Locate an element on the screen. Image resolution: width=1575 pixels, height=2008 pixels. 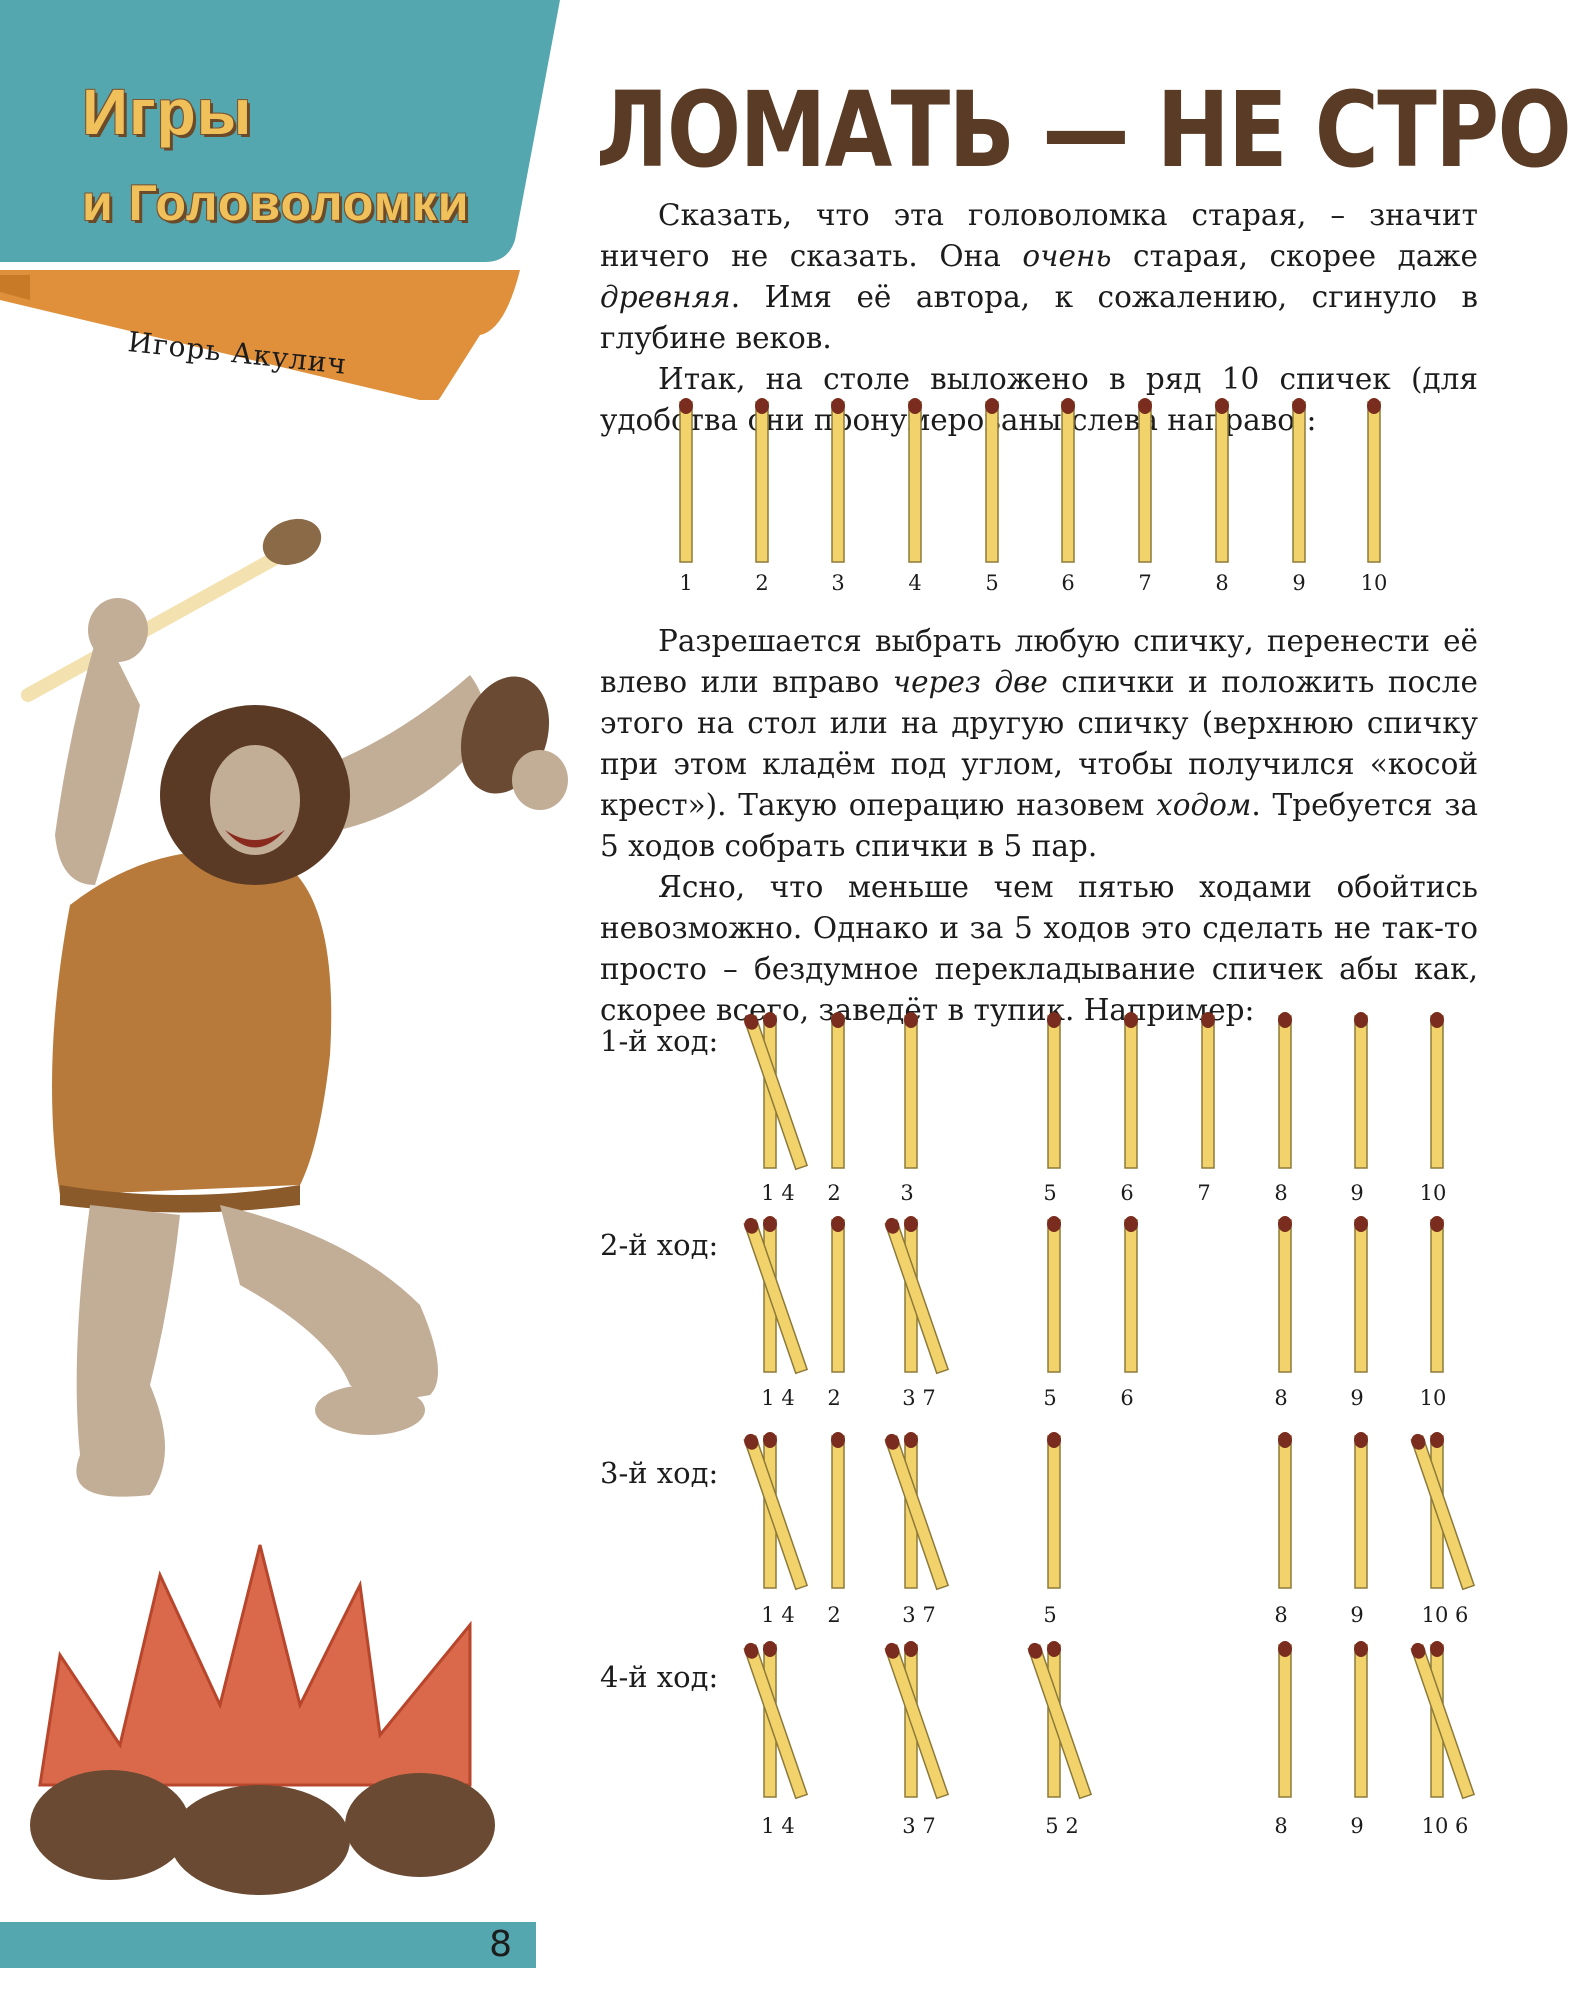
match-number-label: 8 is located at coordinates (1221, 583).